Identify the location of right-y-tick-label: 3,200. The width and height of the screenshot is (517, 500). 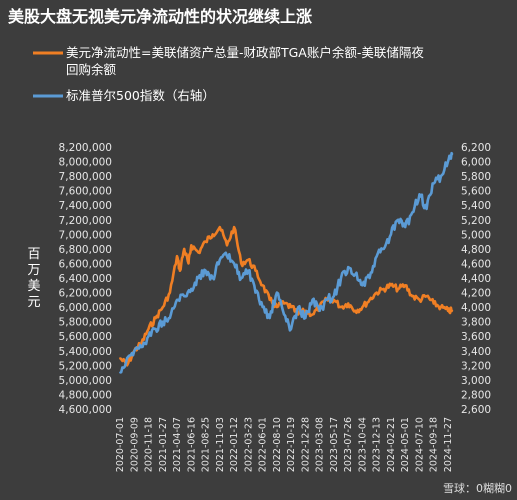
(476, 366).